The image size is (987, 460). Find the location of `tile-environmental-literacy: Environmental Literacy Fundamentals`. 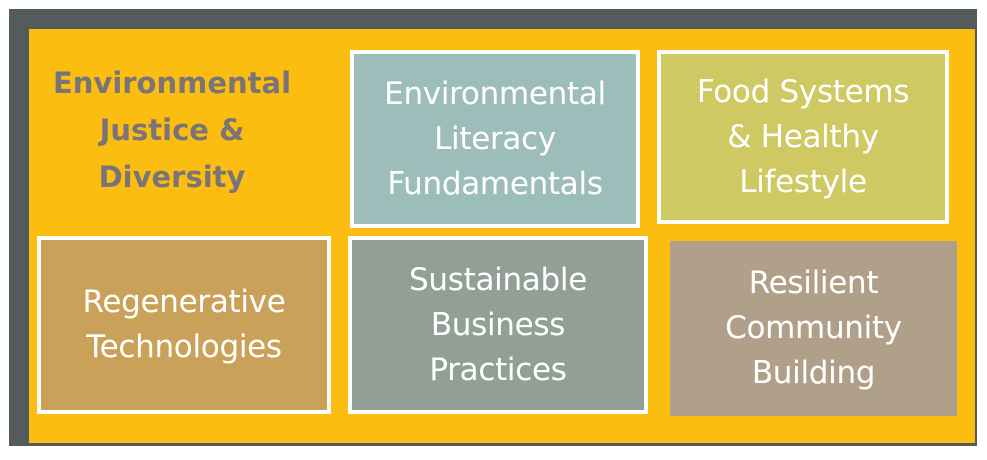

tile-environmental-literacy: Environmental Literacy Fundamentals is located at coordinates (495, 139).